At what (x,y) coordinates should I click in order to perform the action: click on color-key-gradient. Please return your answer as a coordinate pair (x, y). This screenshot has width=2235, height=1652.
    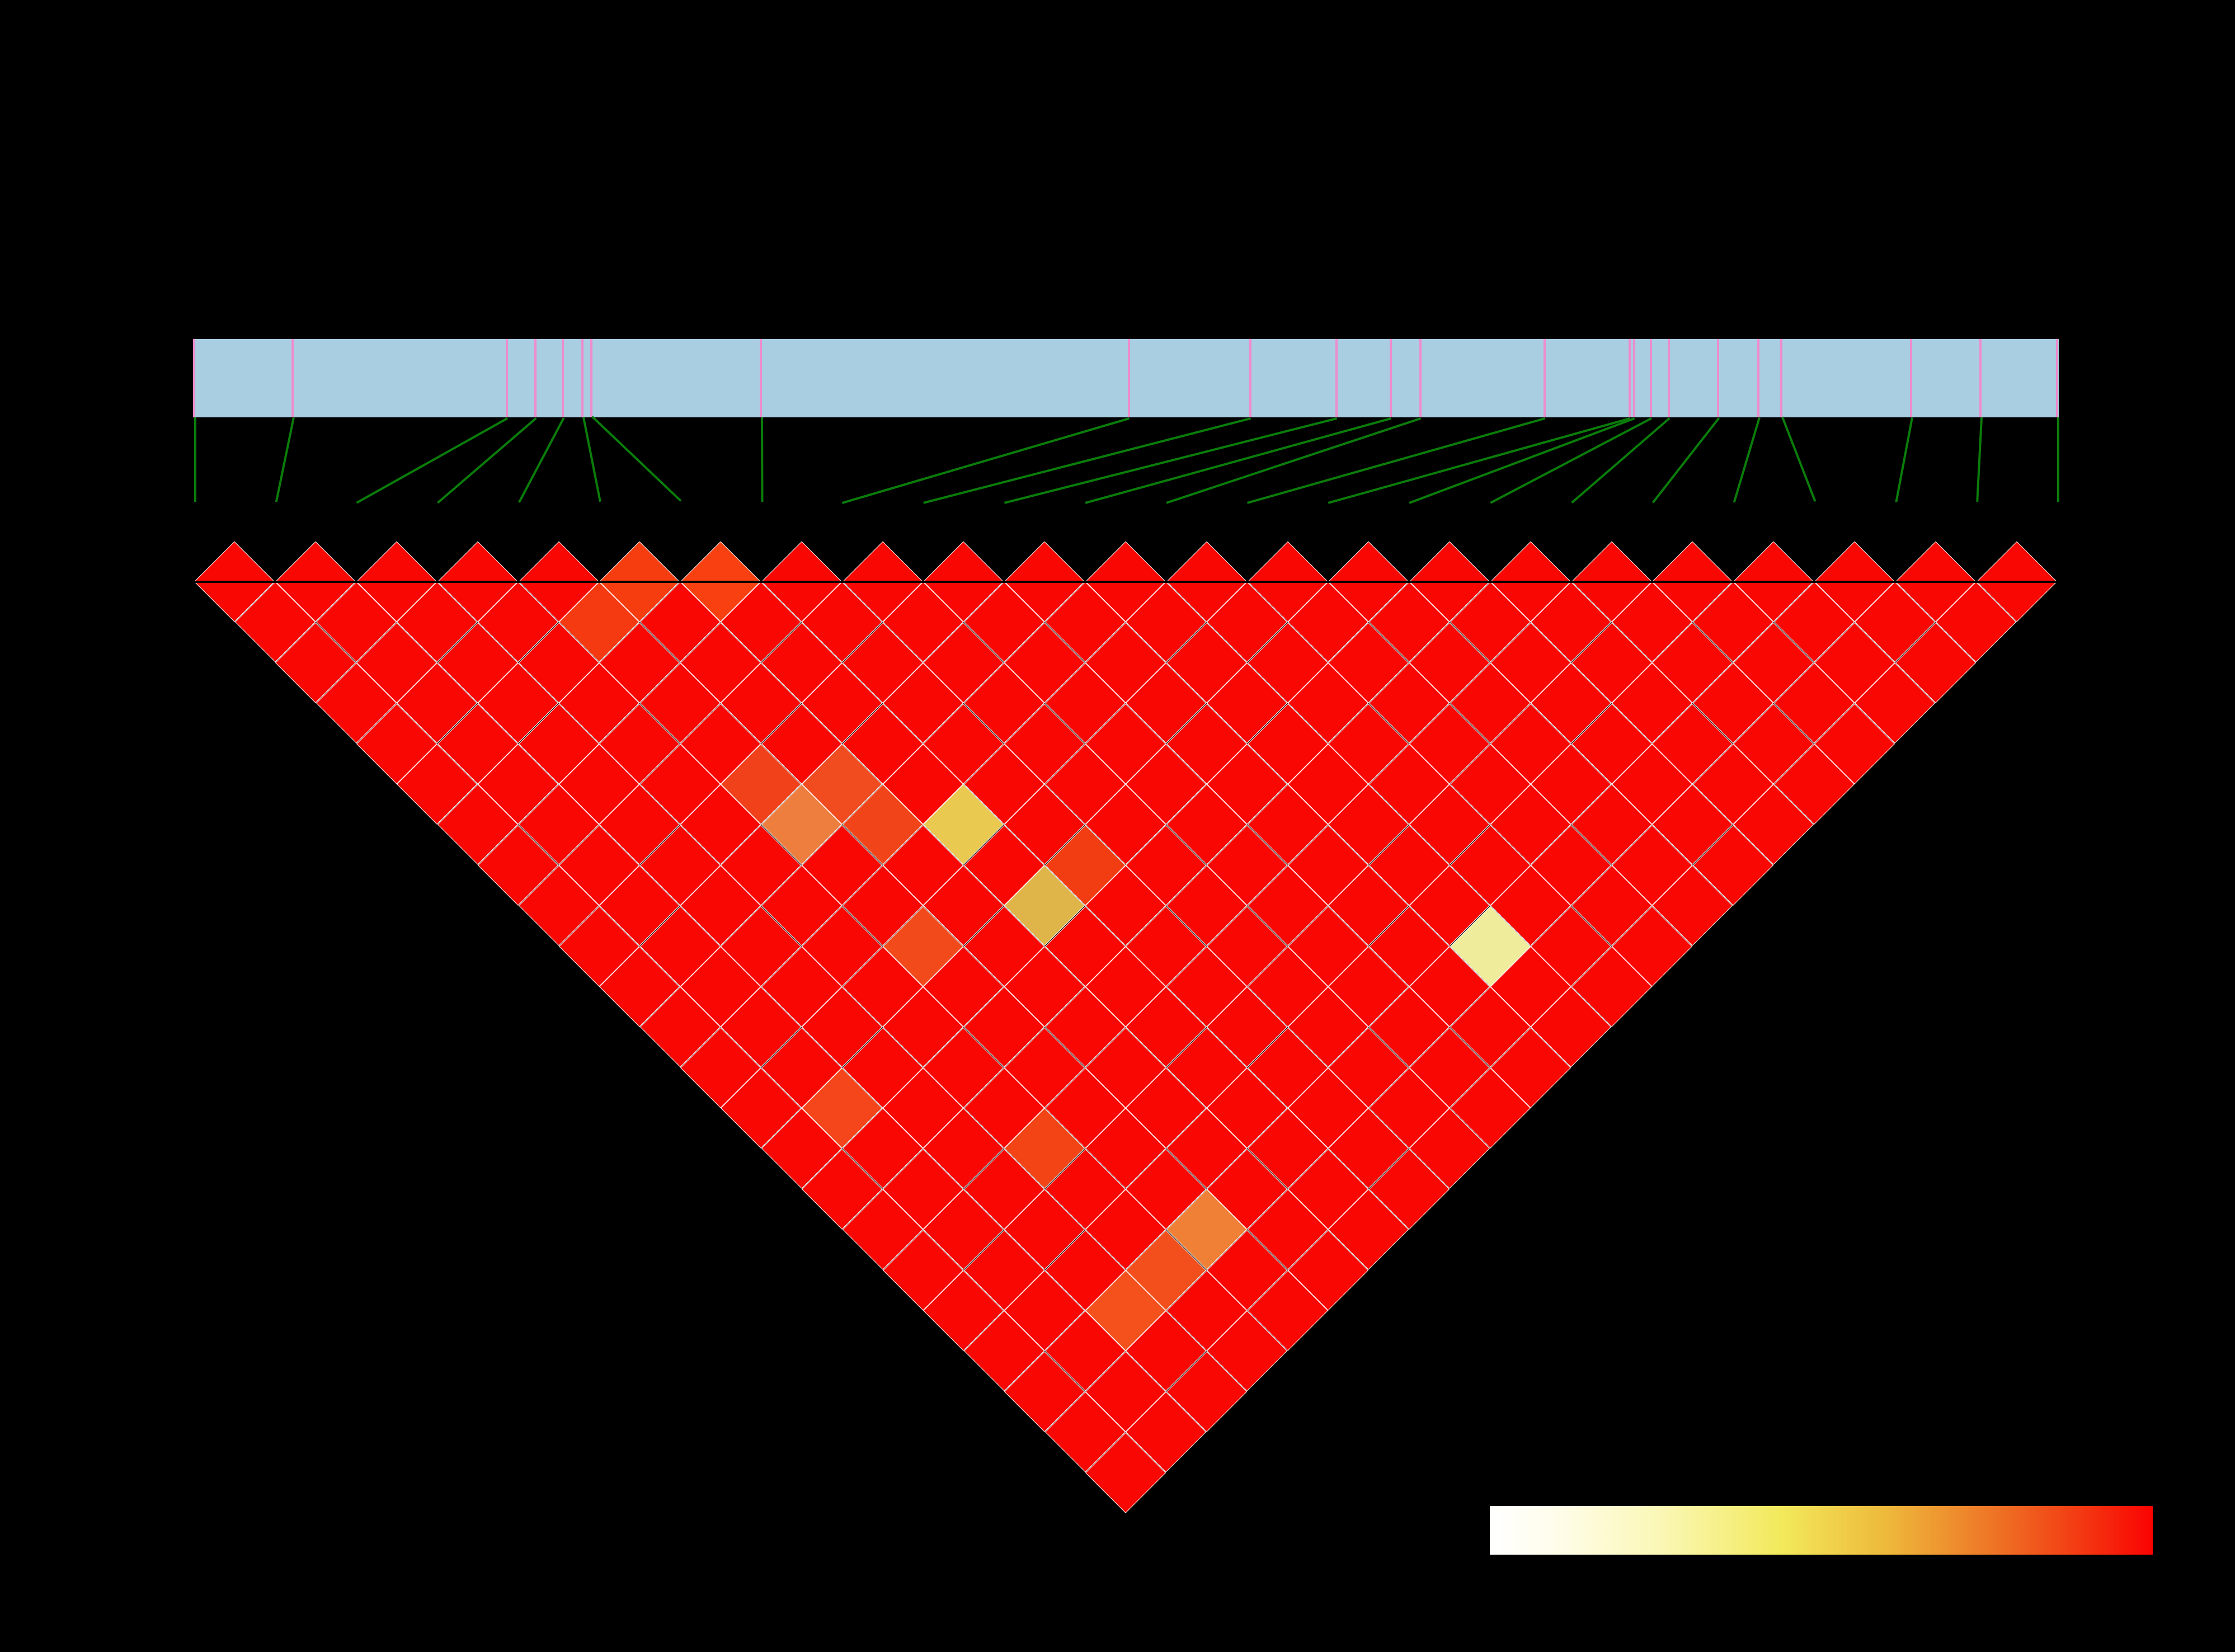
    Looking at the image, I should click on (1821, 1531).